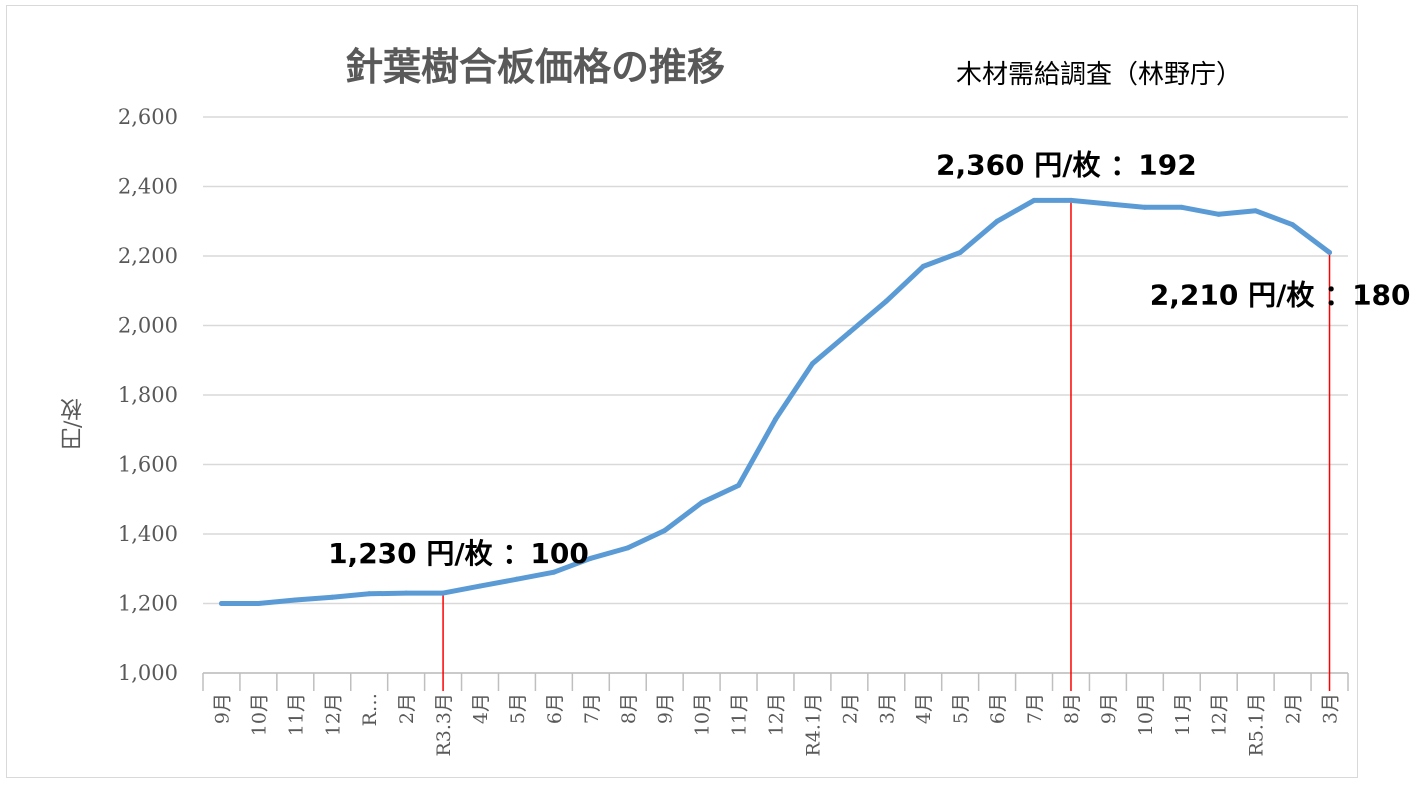  I want to click on y-tick-label: 2,600, so click(148, 117).